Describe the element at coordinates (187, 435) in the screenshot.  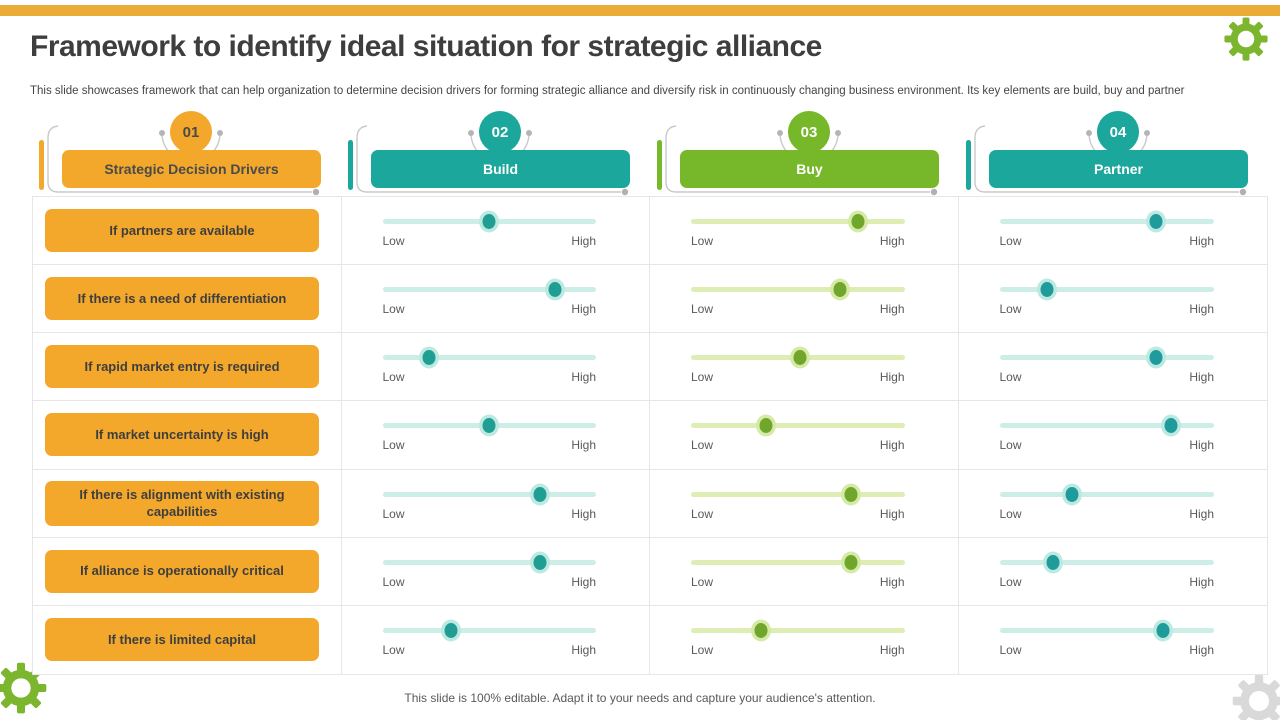
I see `row-label-cell: If market uncertainty is high` at that location.